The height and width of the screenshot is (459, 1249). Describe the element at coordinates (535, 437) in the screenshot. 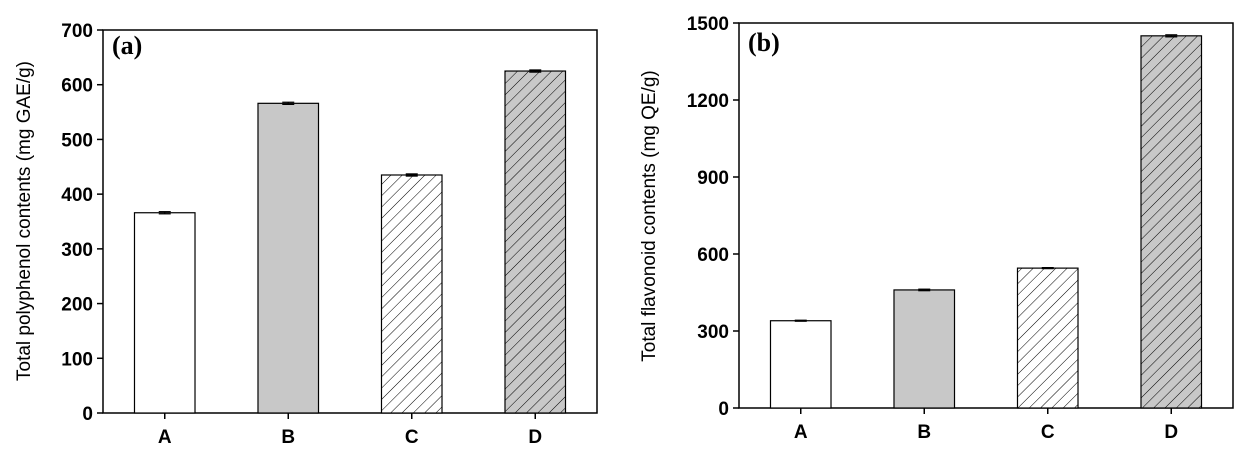

I see `panel-a-category-label-d: D` at that location.